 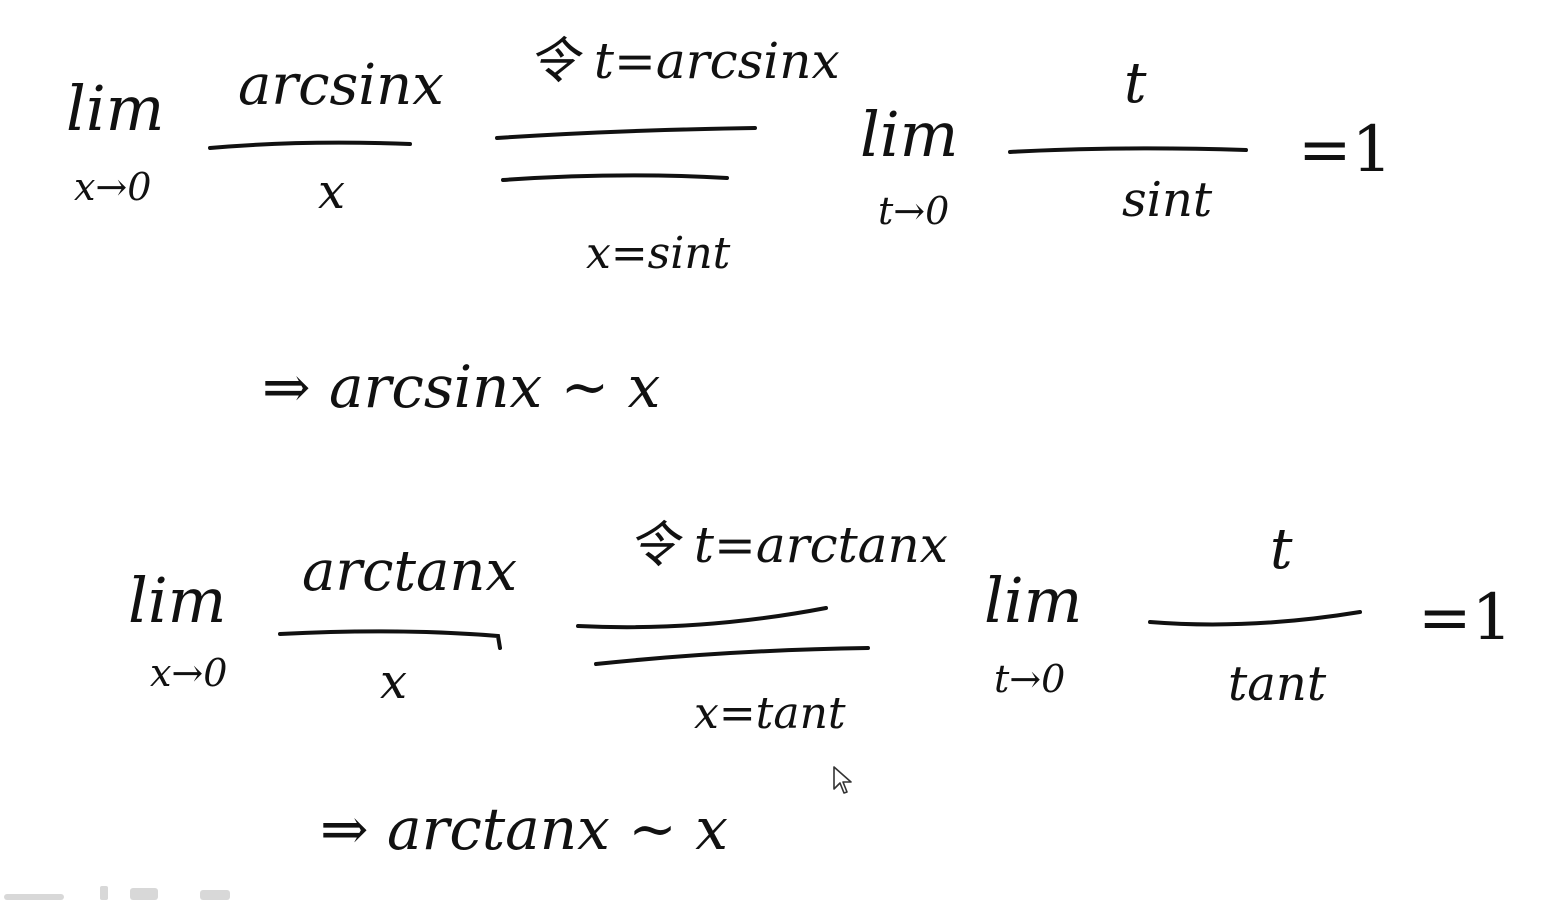 What do you see at coordinates (658, 253) in the screenshot?
I see `substitution-inverse: x=sint` at bounding box center [658, 253].